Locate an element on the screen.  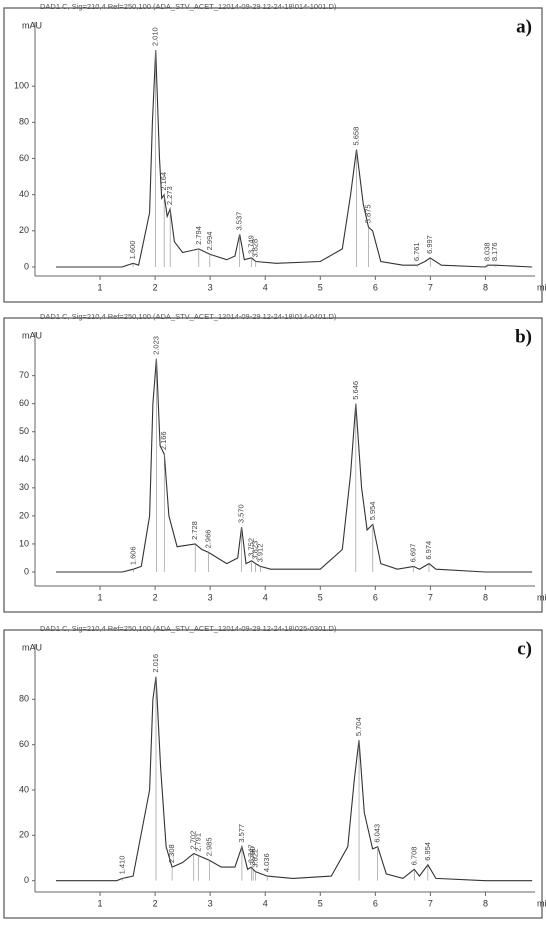
peak-label: 3.570 is located at coordinates (241, 513).